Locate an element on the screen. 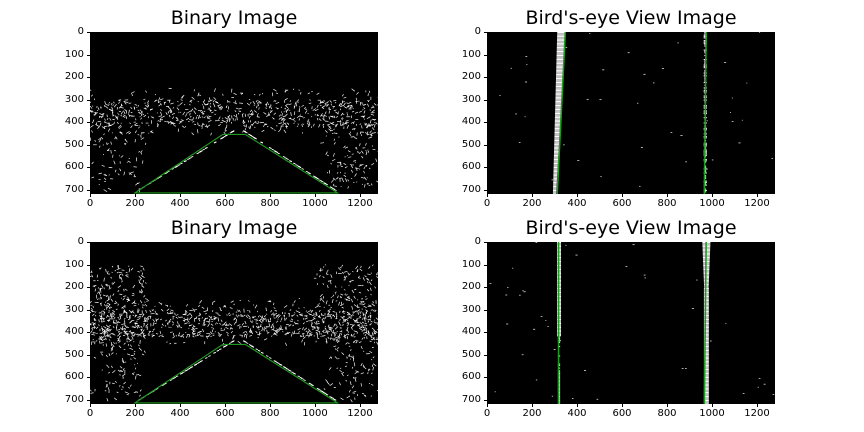  left-lane-fit is located at coordinates (561, 113).